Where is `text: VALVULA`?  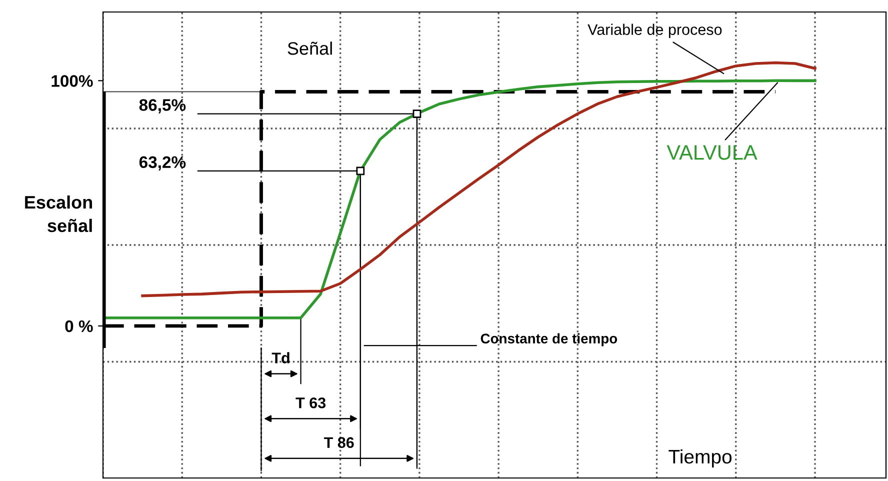
text: VALVULA is located at coordinates (712, 152).